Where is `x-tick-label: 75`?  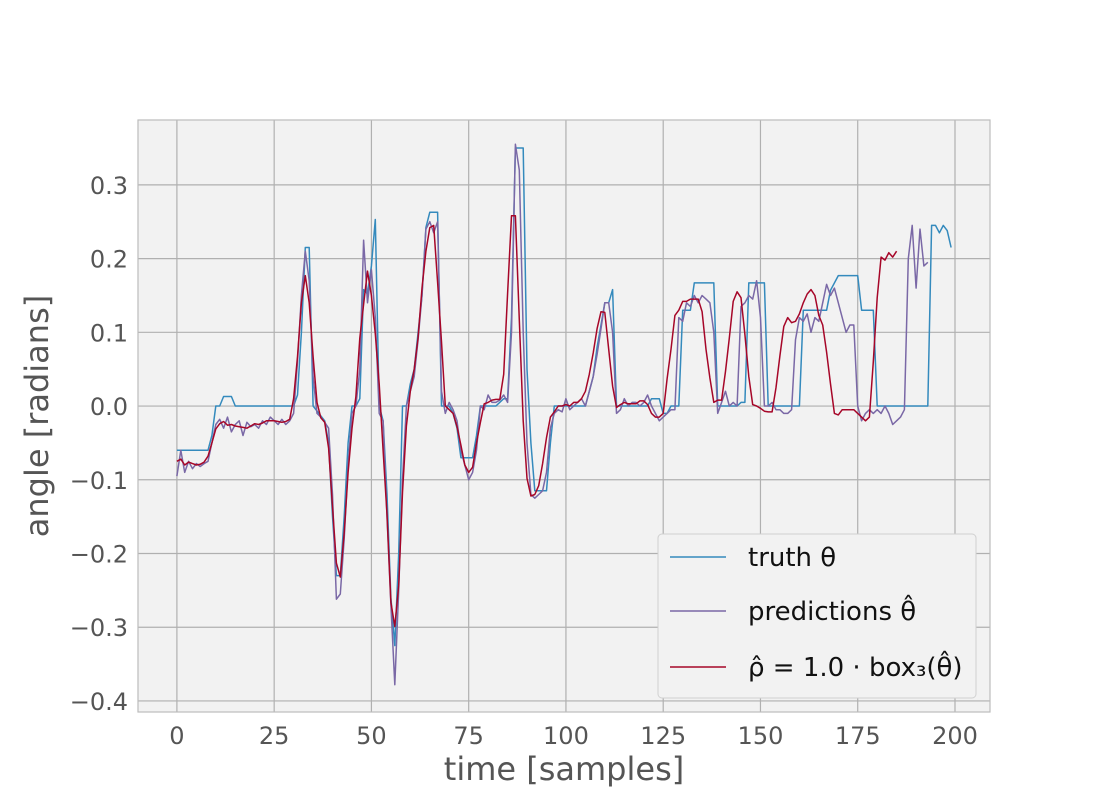
x-tick-label: 75 is located at coordinates (468, 736).